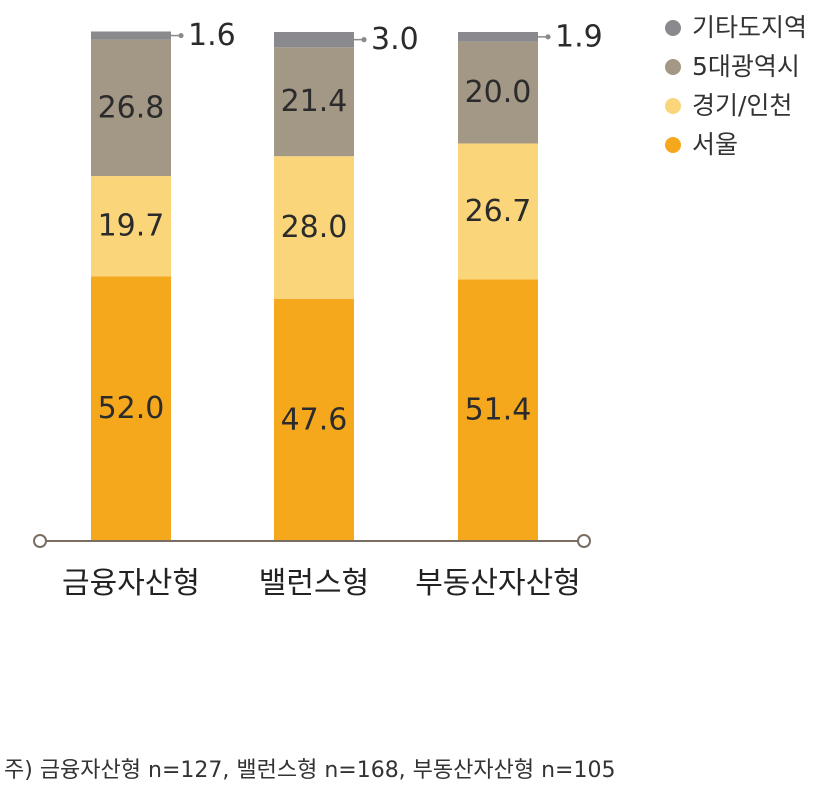  What do you see at coordinates (579, 36) in the screenshot?
I see `value-label-4-3: 1.9` at bounding box center [579, 36].